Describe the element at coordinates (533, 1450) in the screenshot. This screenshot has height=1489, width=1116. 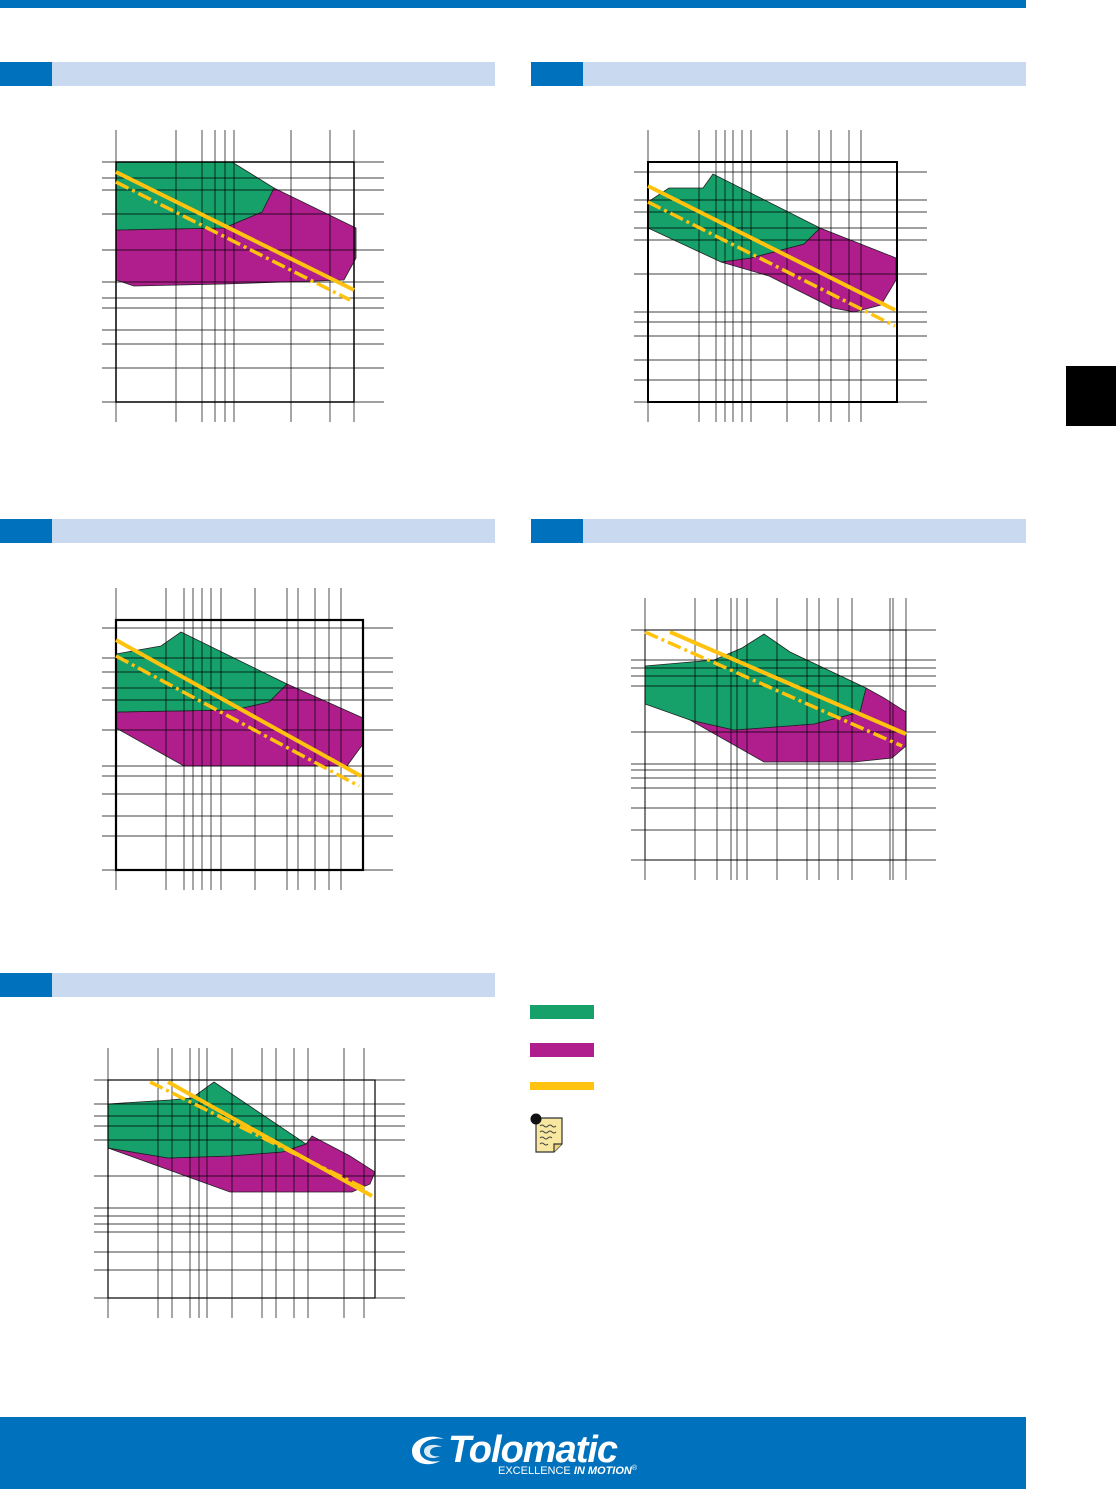
I see `brand-wordmark: Tolomatic` at that location.